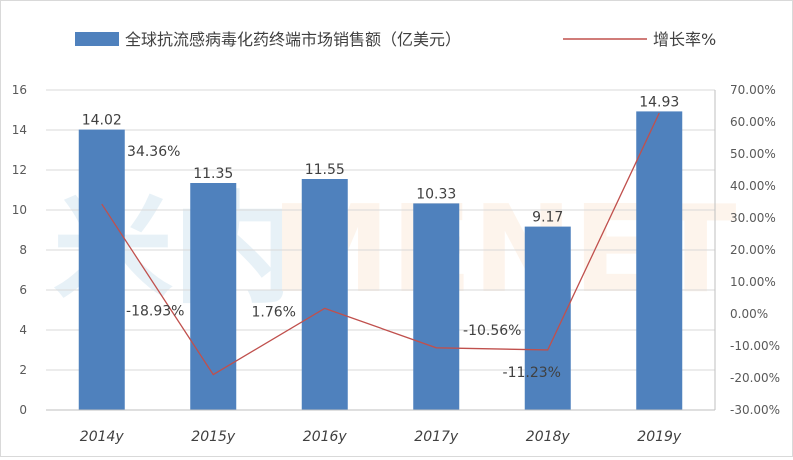 This screenshot has height=460, width=793. What do you see at coordinates (19, 170) in the screenshot?
I see `y-left-tick-label: 12` at bounding box center [19, 170].